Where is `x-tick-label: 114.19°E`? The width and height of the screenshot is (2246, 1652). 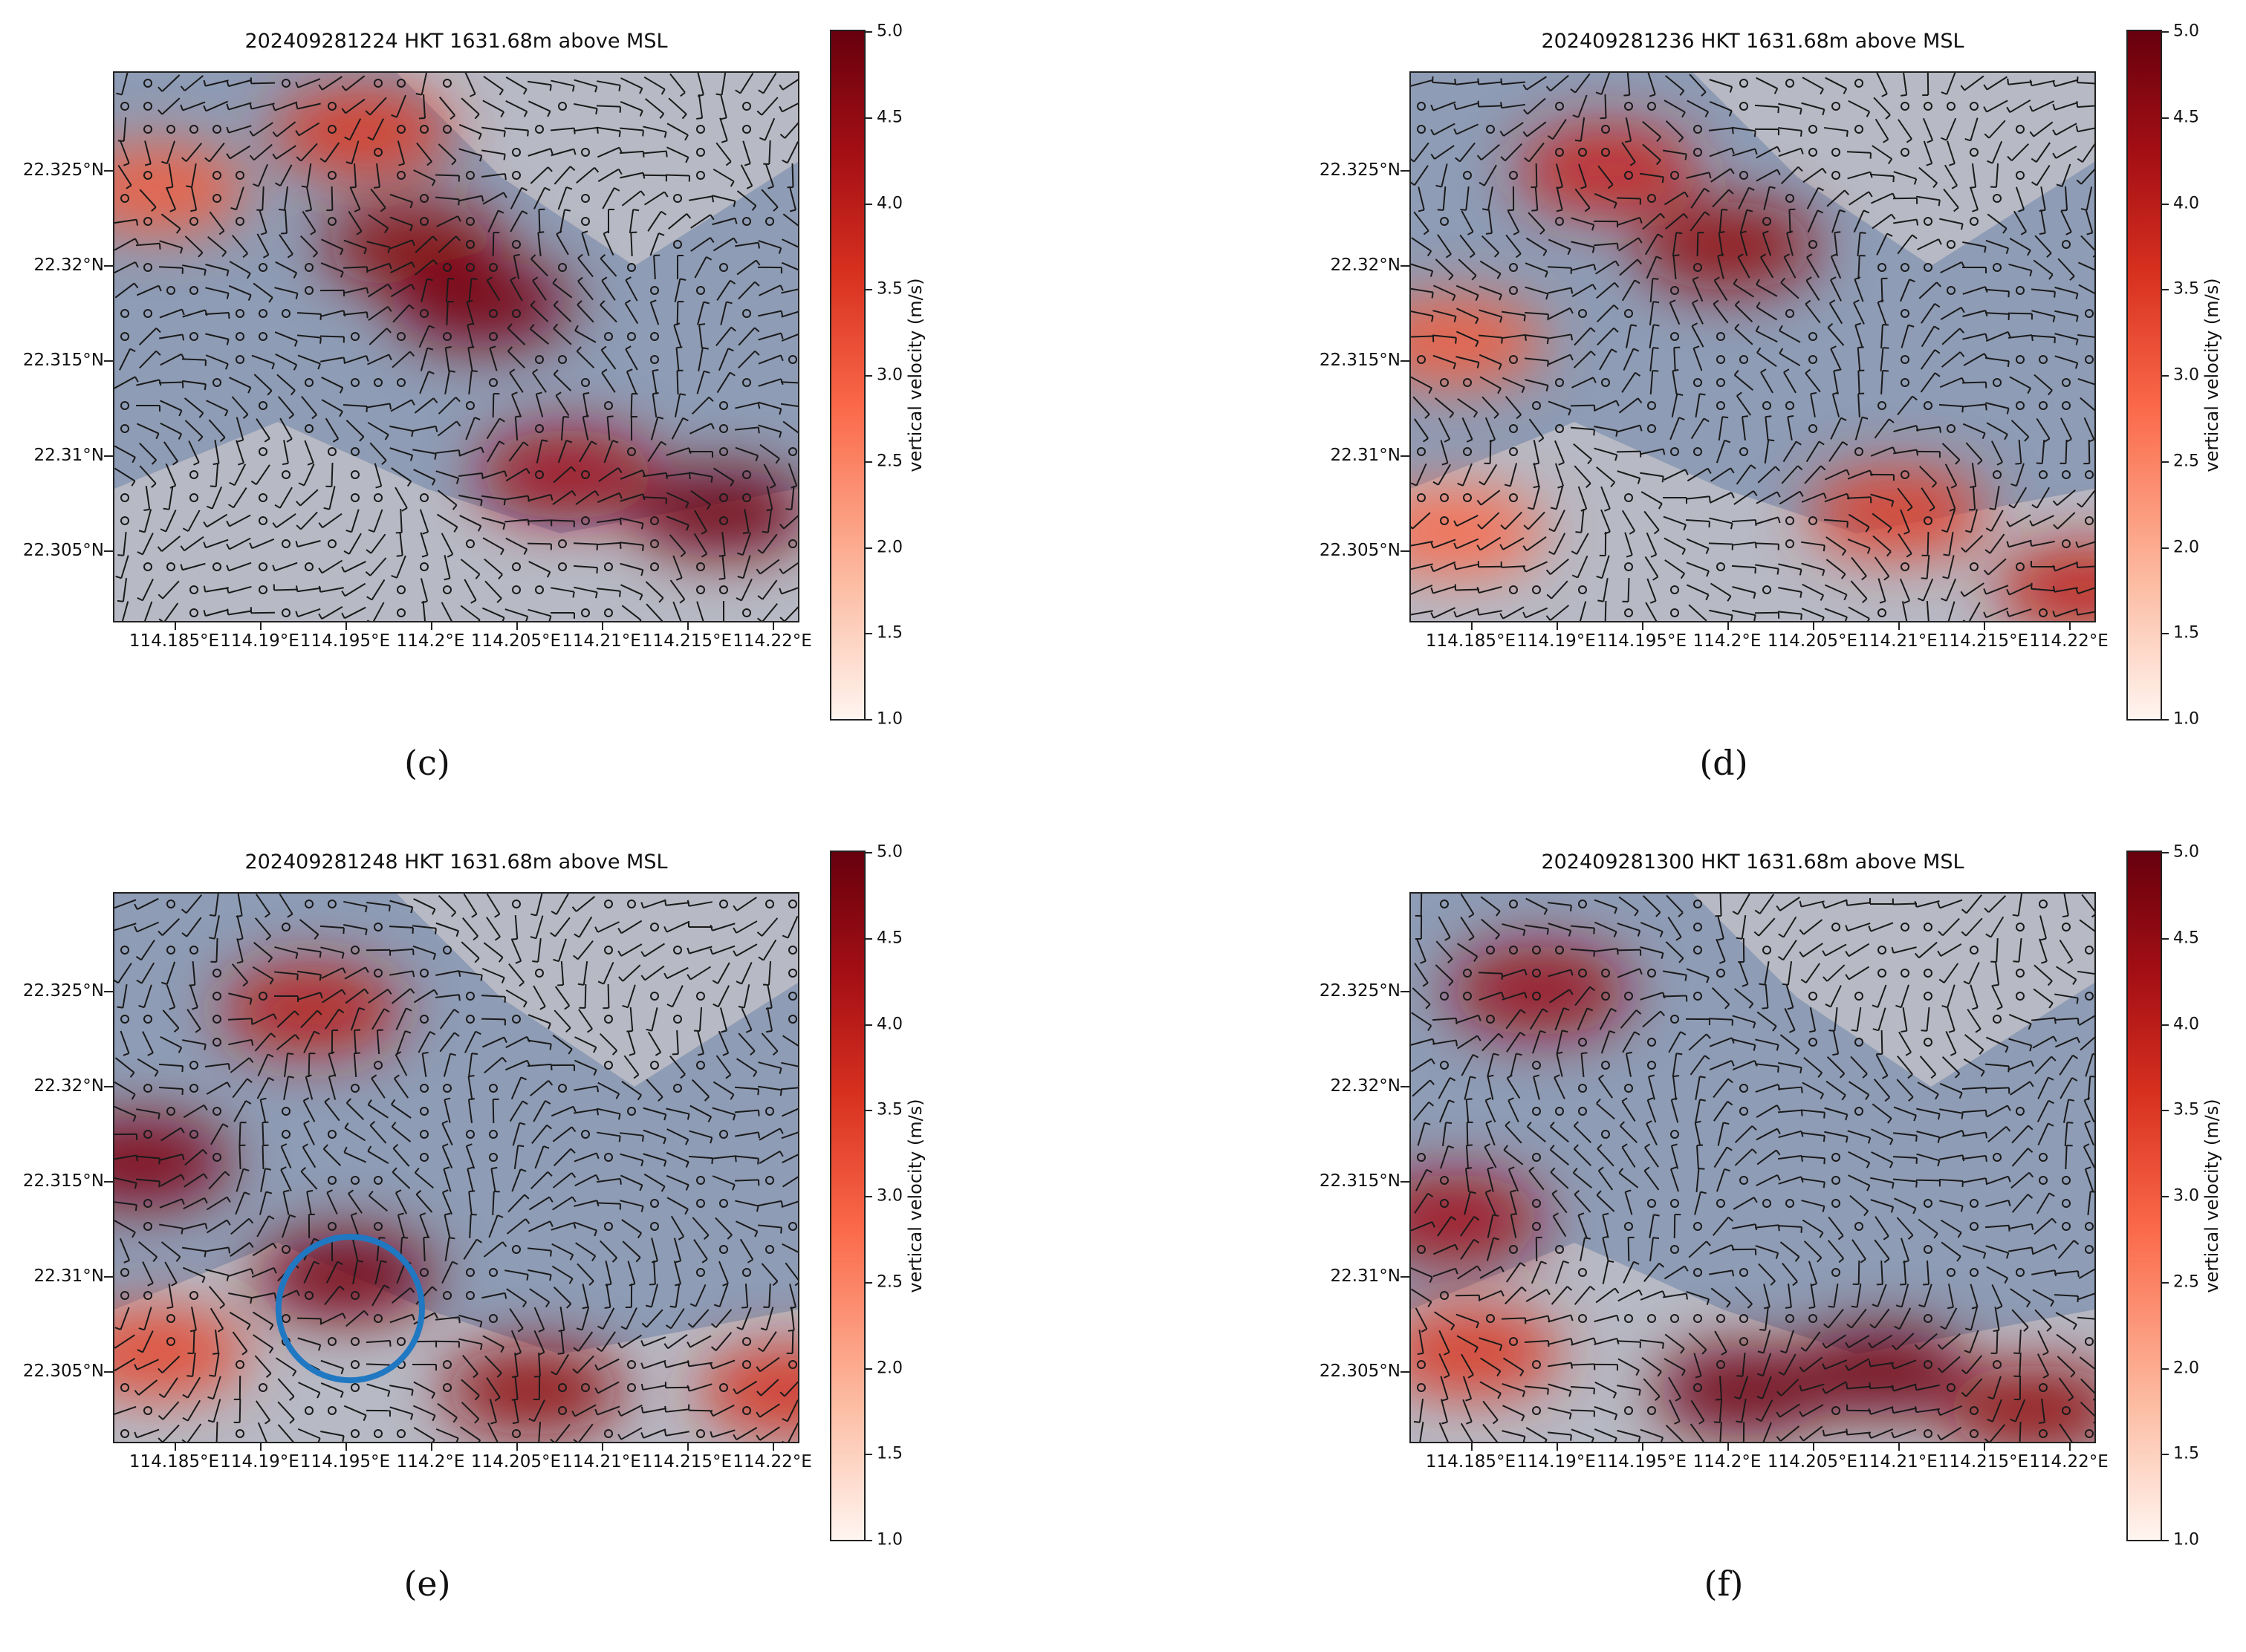
x-tick-label: 114.19°E is located at coordinates (259, 641).